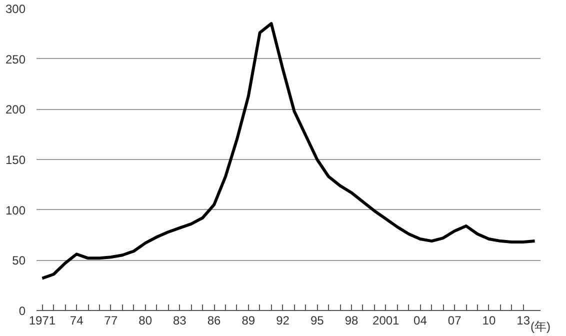  What do you see at coordinates (489, 321) in the screenshot?
I see `x-tick-label: 10` at bounding box center [489, 321].